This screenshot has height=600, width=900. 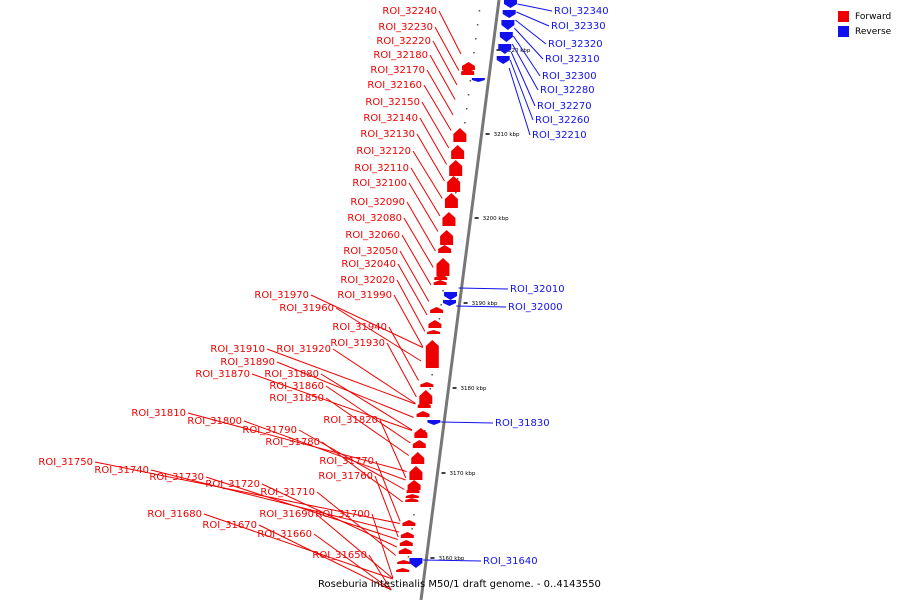 I want to click on scale-tick-label: 3190 kbp, so click(x=485, y=304).